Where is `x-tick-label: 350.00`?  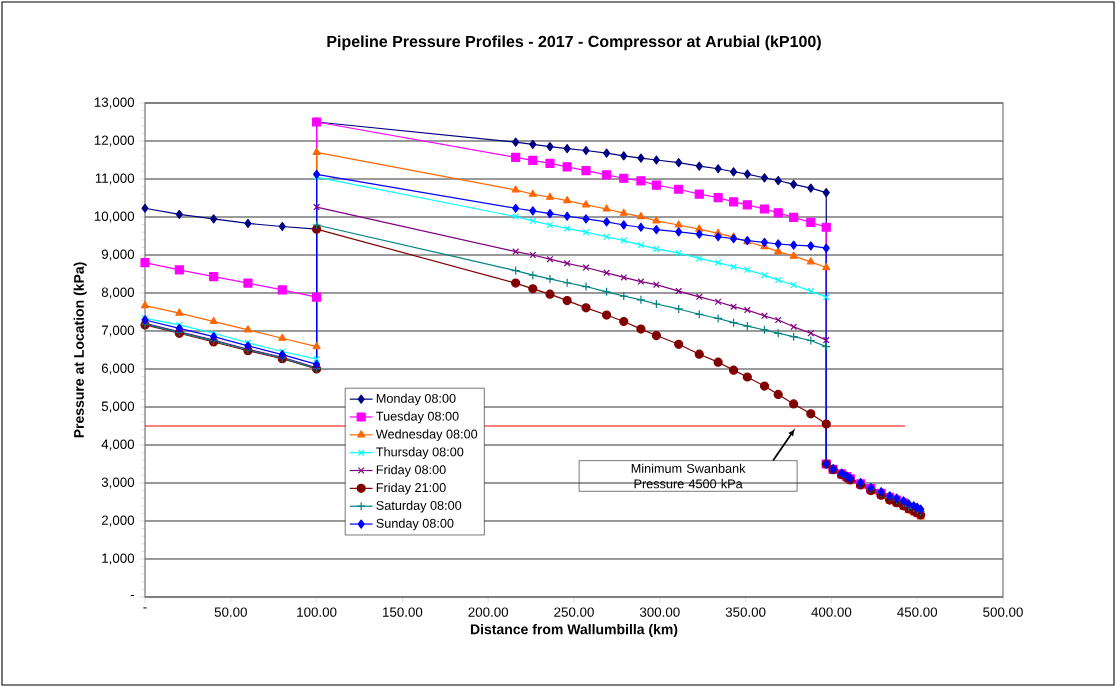 x-tick-label: 350.00 is located at coordinates (745, 612).